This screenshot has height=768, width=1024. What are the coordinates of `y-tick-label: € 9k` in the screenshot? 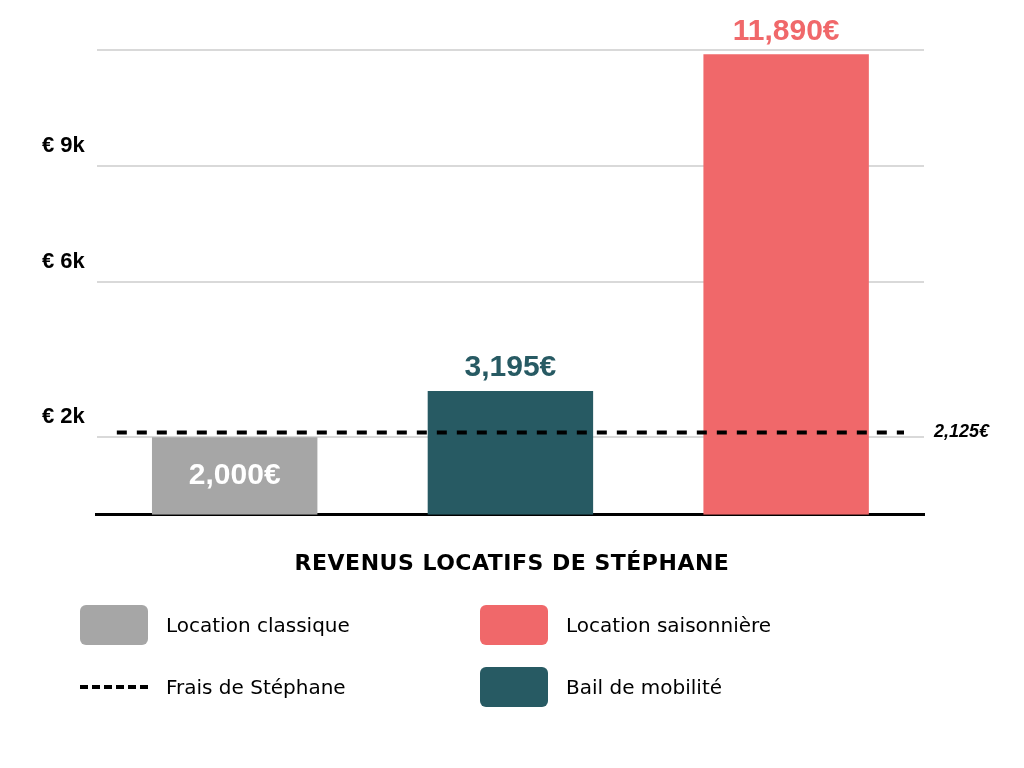 It's located at (63, 145).